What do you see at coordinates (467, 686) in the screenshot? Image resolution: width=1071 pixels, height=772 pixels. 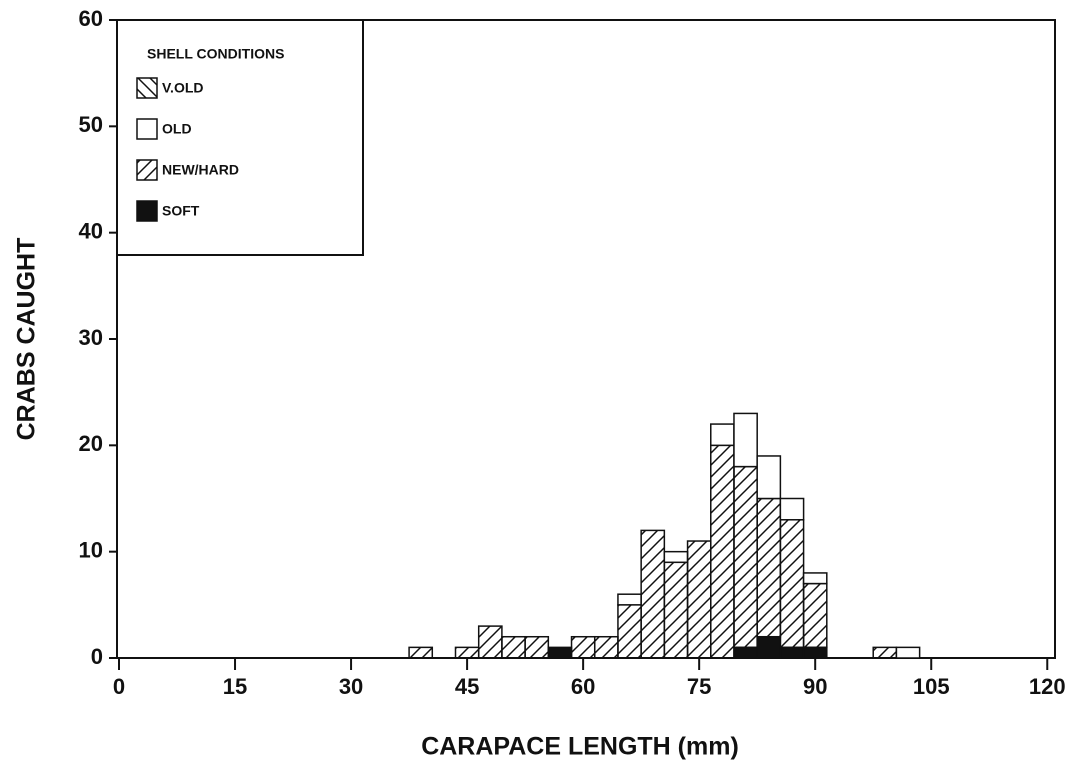 I see `x-tick-label: 45` at bounding box center [467, 686].